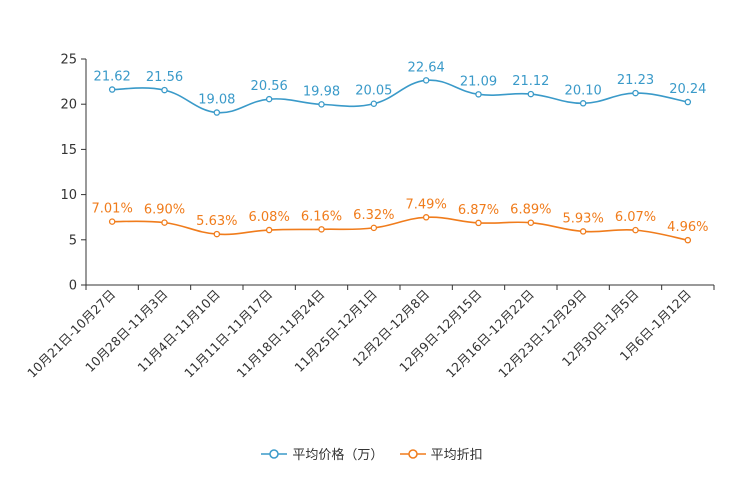 Image resolution: width=744 pixels, height=496 pixels. What do you see at coordinates (635, 80) in the screenshot?
I see `price-data-label: 21.23` at bounding box center [635, 80].